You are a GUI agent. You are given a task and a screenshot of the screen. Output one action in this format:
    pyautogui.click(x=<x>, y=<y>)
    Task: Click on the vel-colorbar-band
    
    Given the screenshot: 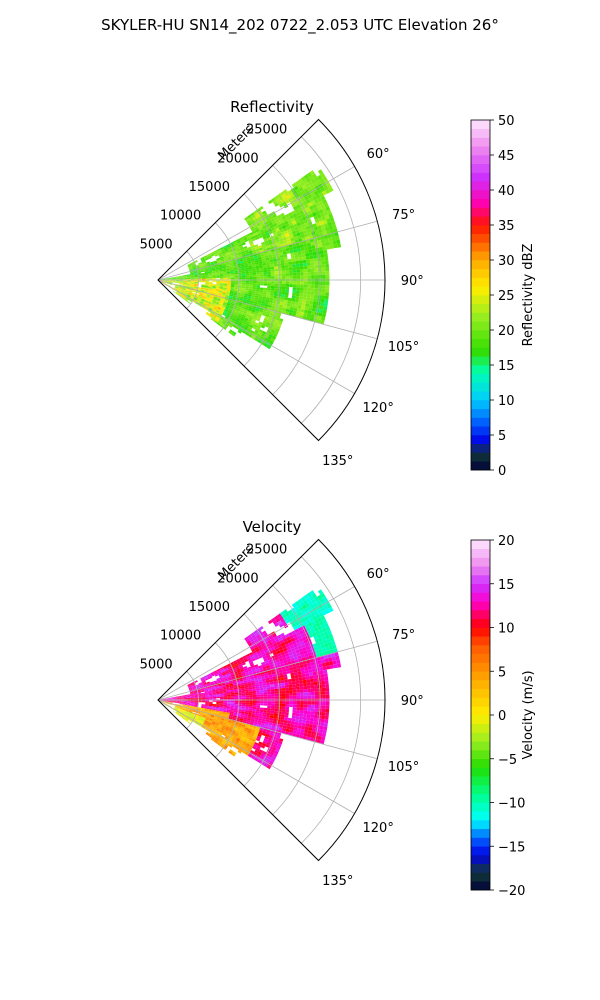 What is the action you would take?
    pyautogui.click(x=480, y=798)
    